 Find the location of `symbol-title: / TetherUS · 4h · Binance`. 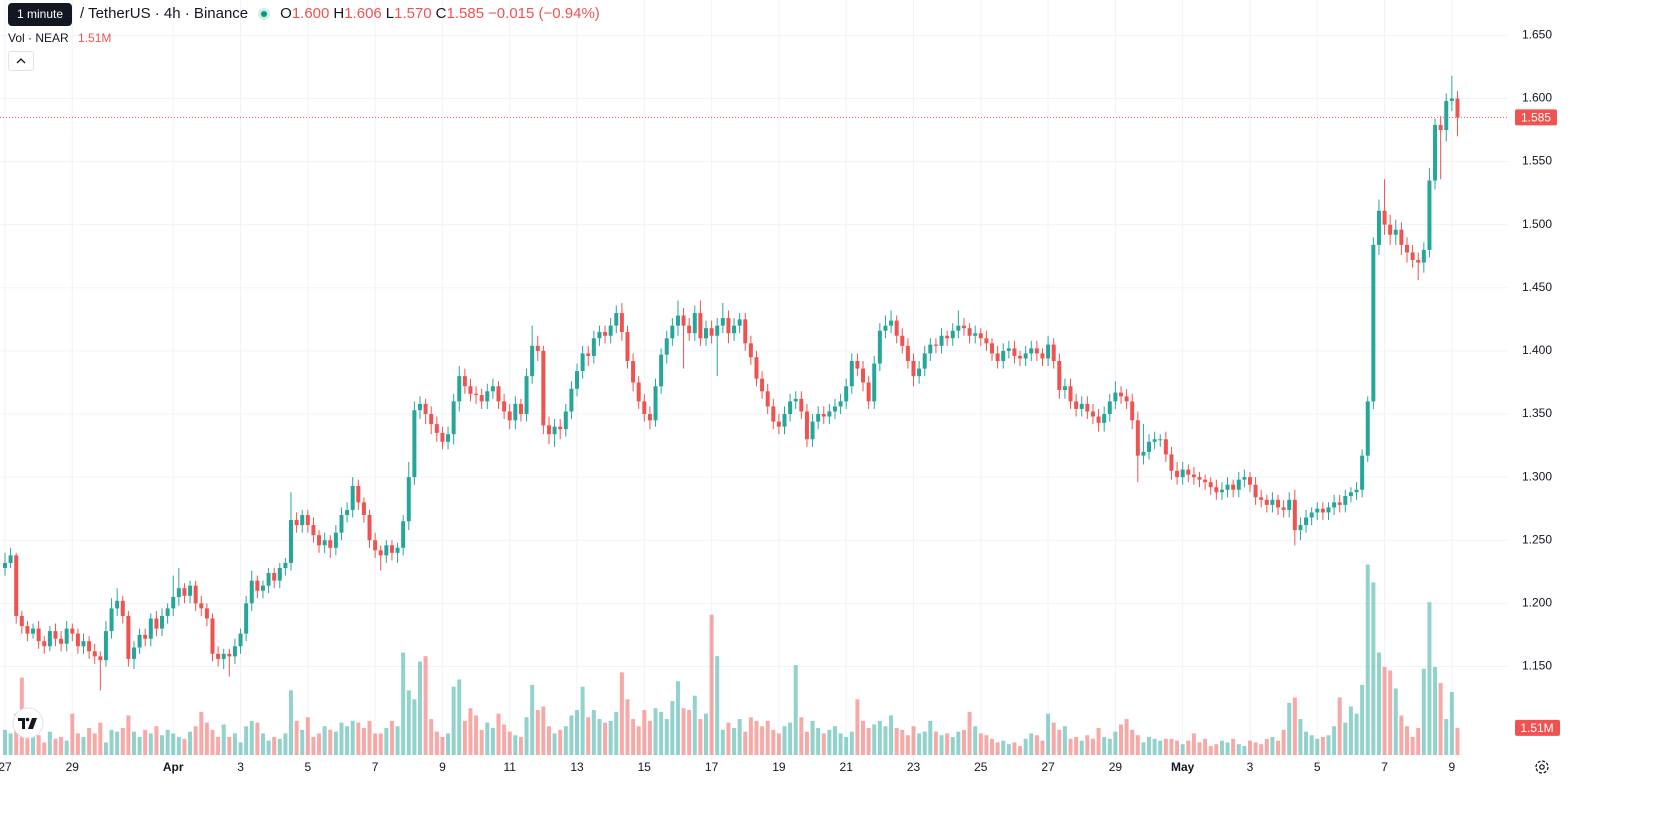

symbol-title: / TetherUS · 4h · Binance is located at coordinates (164, 13).